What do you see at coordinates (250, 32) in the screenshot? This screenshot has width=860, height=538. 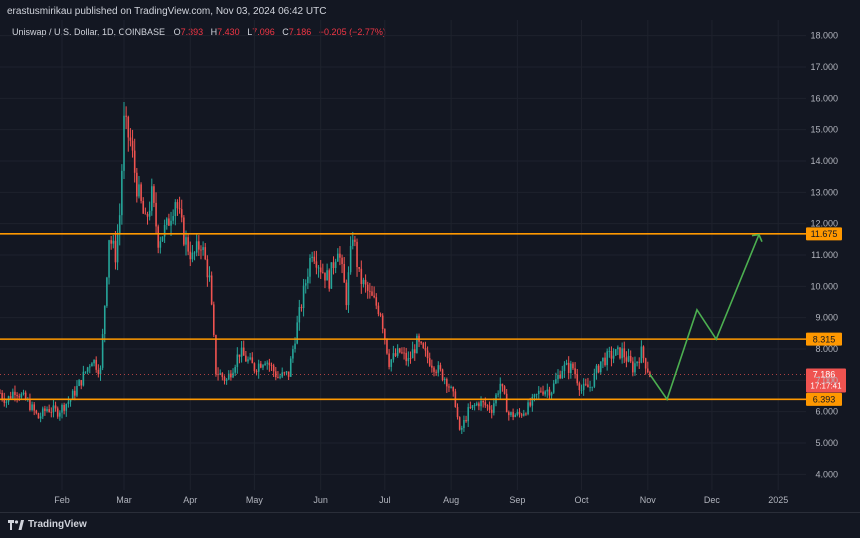 I see `low-label: L` at bounding box center [250, 32].